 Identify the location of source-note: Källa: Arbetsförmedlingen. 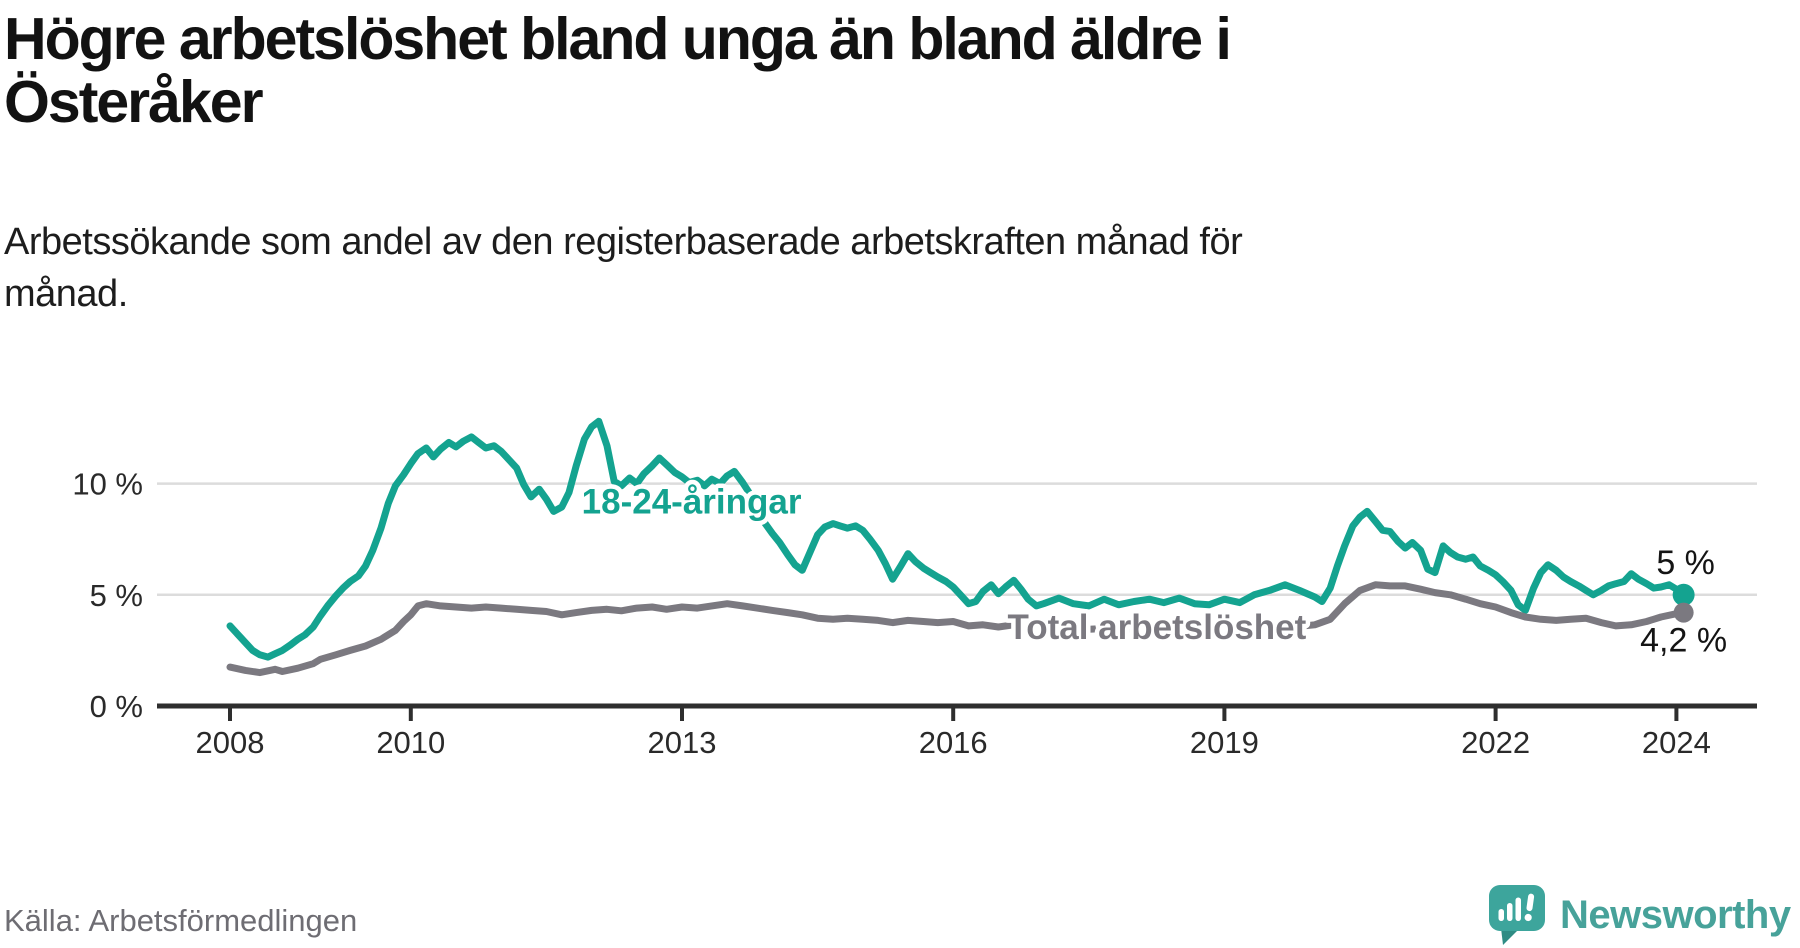
(181, 920).